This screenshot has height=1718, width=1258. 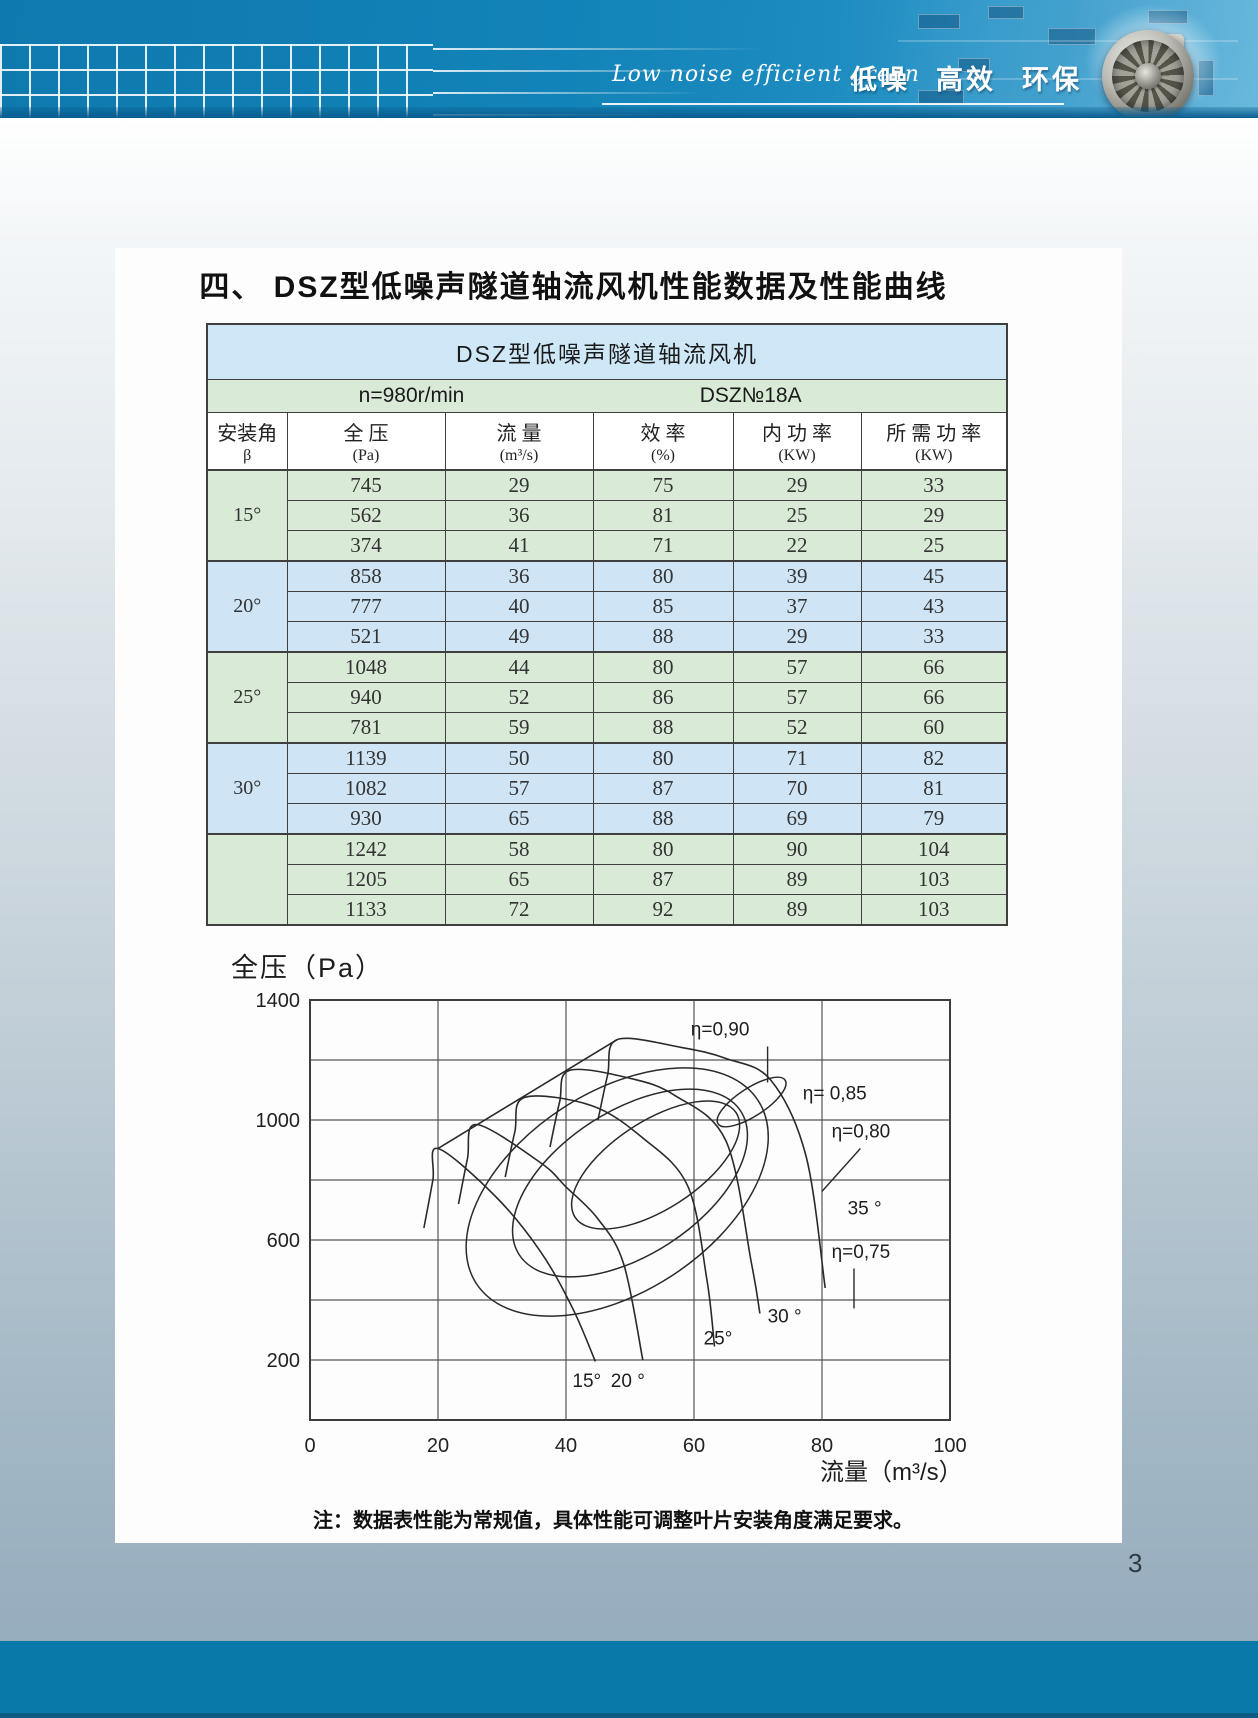 I want to click on table-value-cell: 37, so click(x=797, y=606).